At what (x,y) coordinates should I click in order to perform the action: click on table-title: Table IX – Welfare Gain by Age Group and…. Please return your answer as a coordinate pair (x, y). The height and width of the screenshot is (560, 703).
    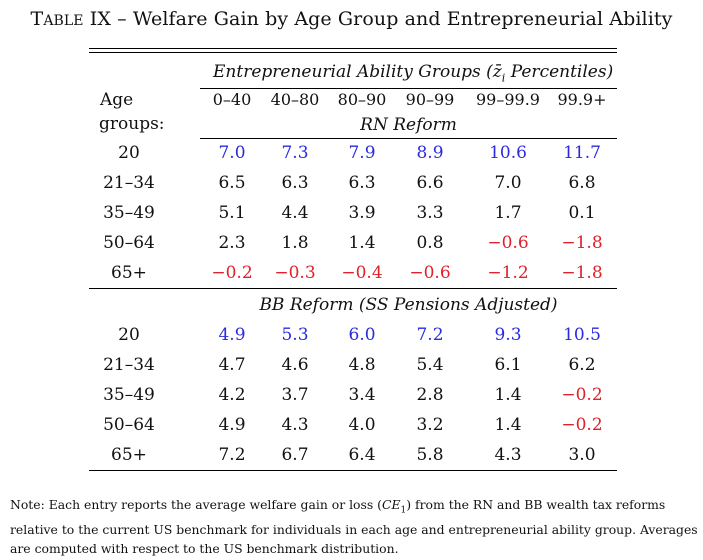
    Looking at the image, I should click on (351, 19).